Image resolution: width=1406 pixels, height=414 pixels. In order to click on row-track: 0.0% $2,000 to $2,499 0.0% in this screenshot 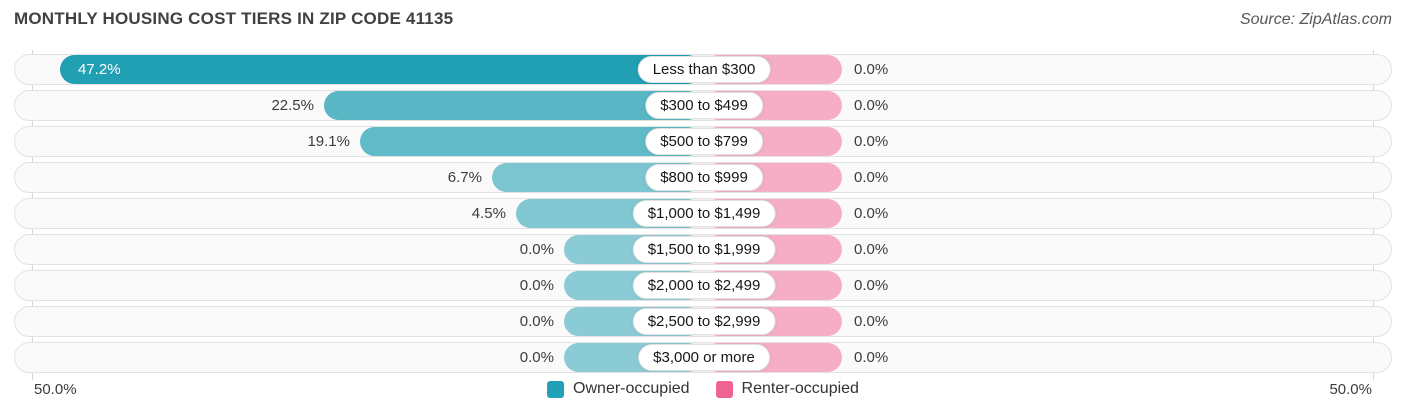, I will do `click(703, 285)`.